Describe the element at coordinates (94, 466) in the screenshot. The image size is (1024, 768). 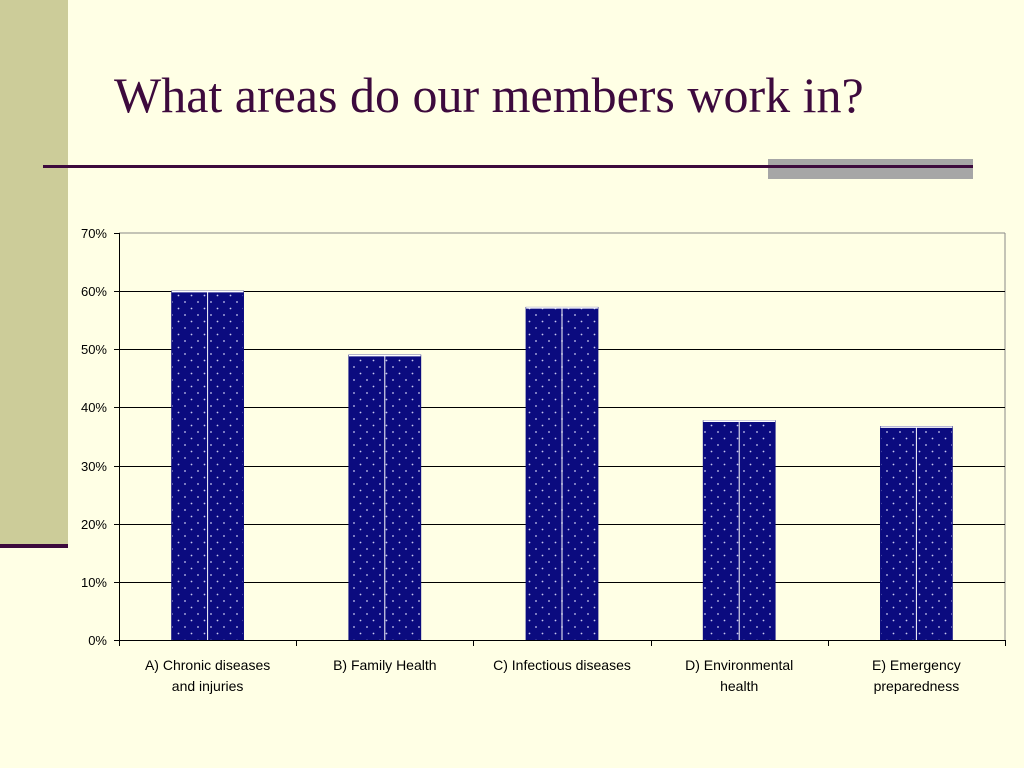
I see `y-tick-label: 30%` at that location.